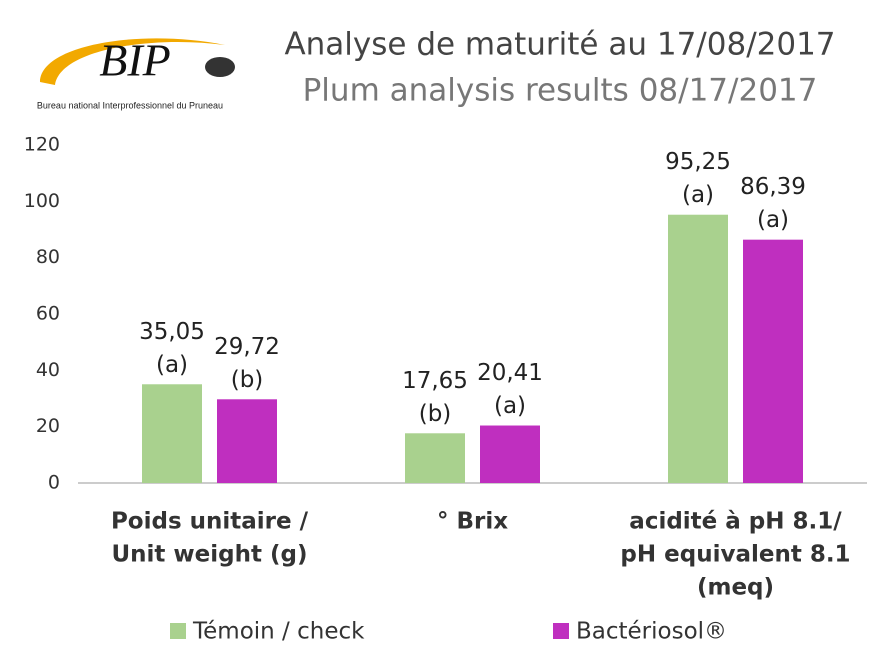 The image size is (870, 652). Describe the element at coordinates (435, 381) in the screenshot. I see `data-label: 17,65` at that location.